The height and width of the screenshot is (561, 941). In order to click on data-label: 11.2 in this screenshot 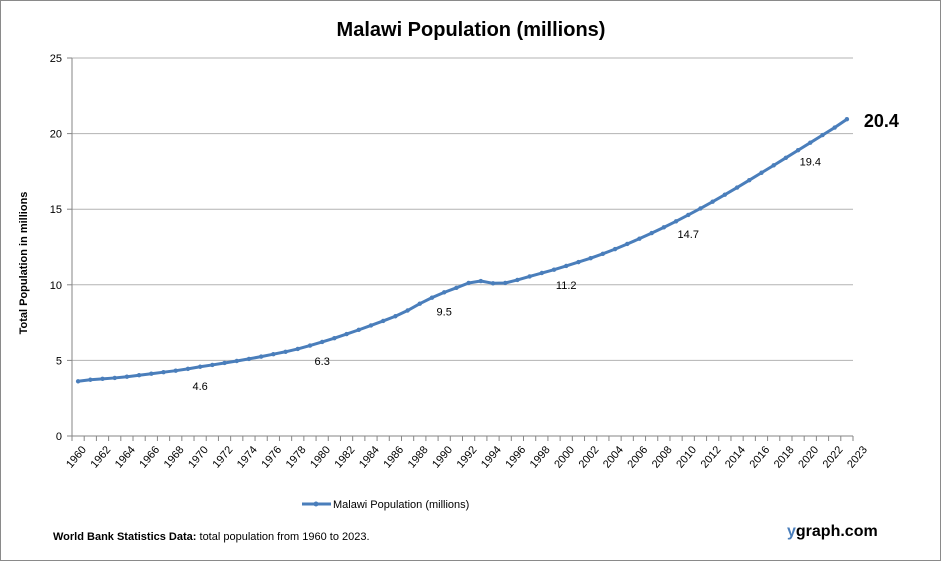, I will do `click(566, 286)`.